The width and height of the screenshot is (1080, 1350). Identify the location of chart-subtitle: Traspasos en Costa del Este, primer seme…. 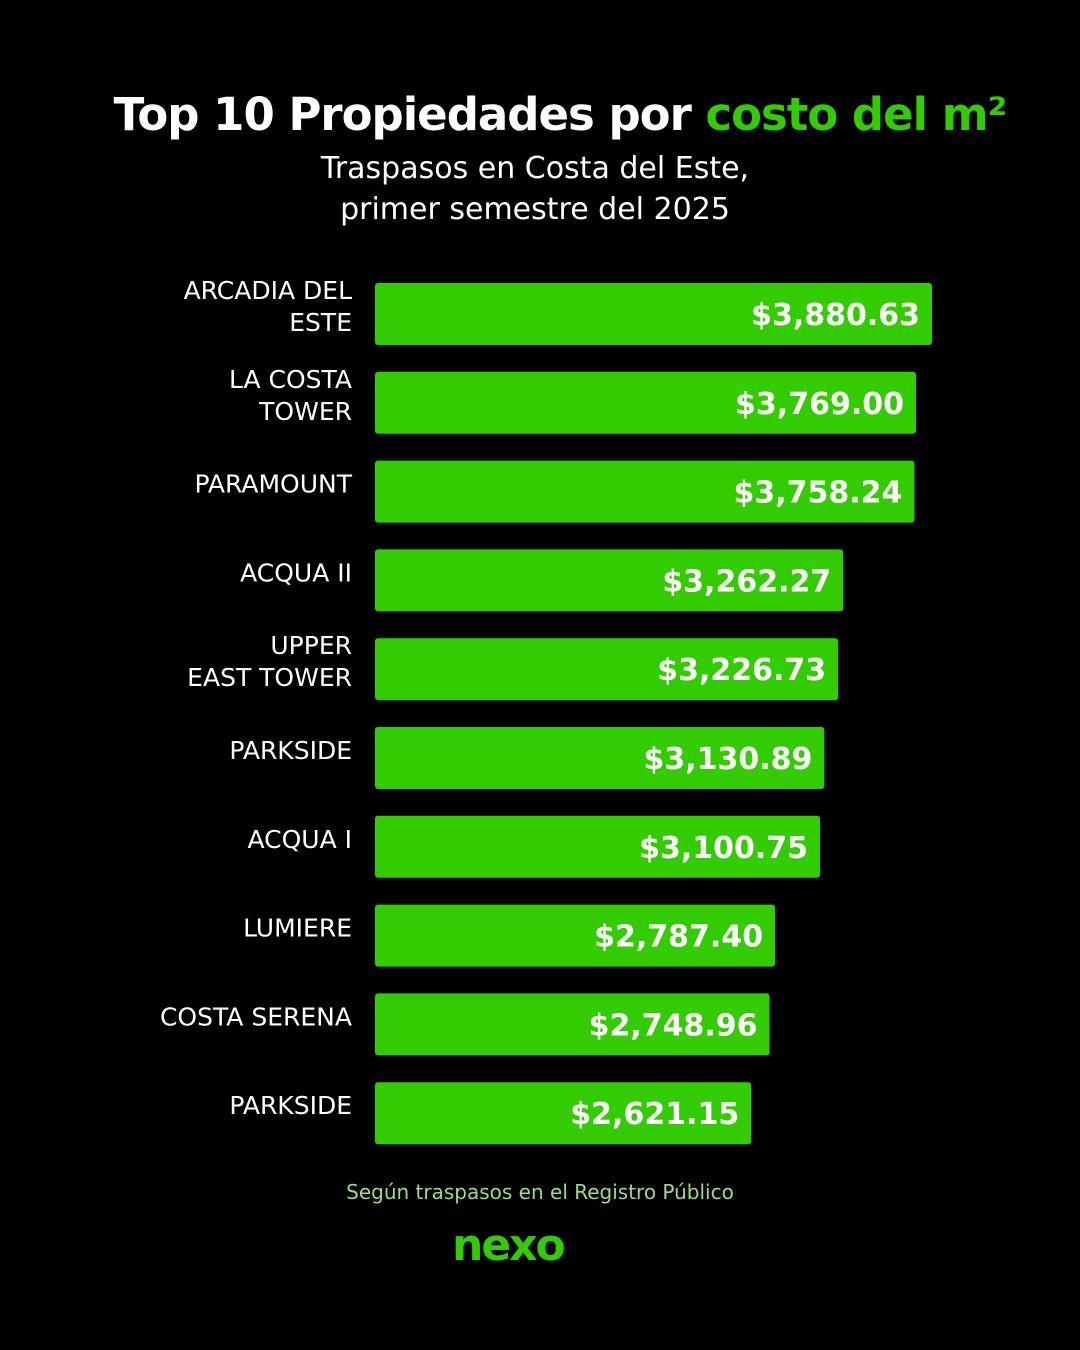
(535, 189).